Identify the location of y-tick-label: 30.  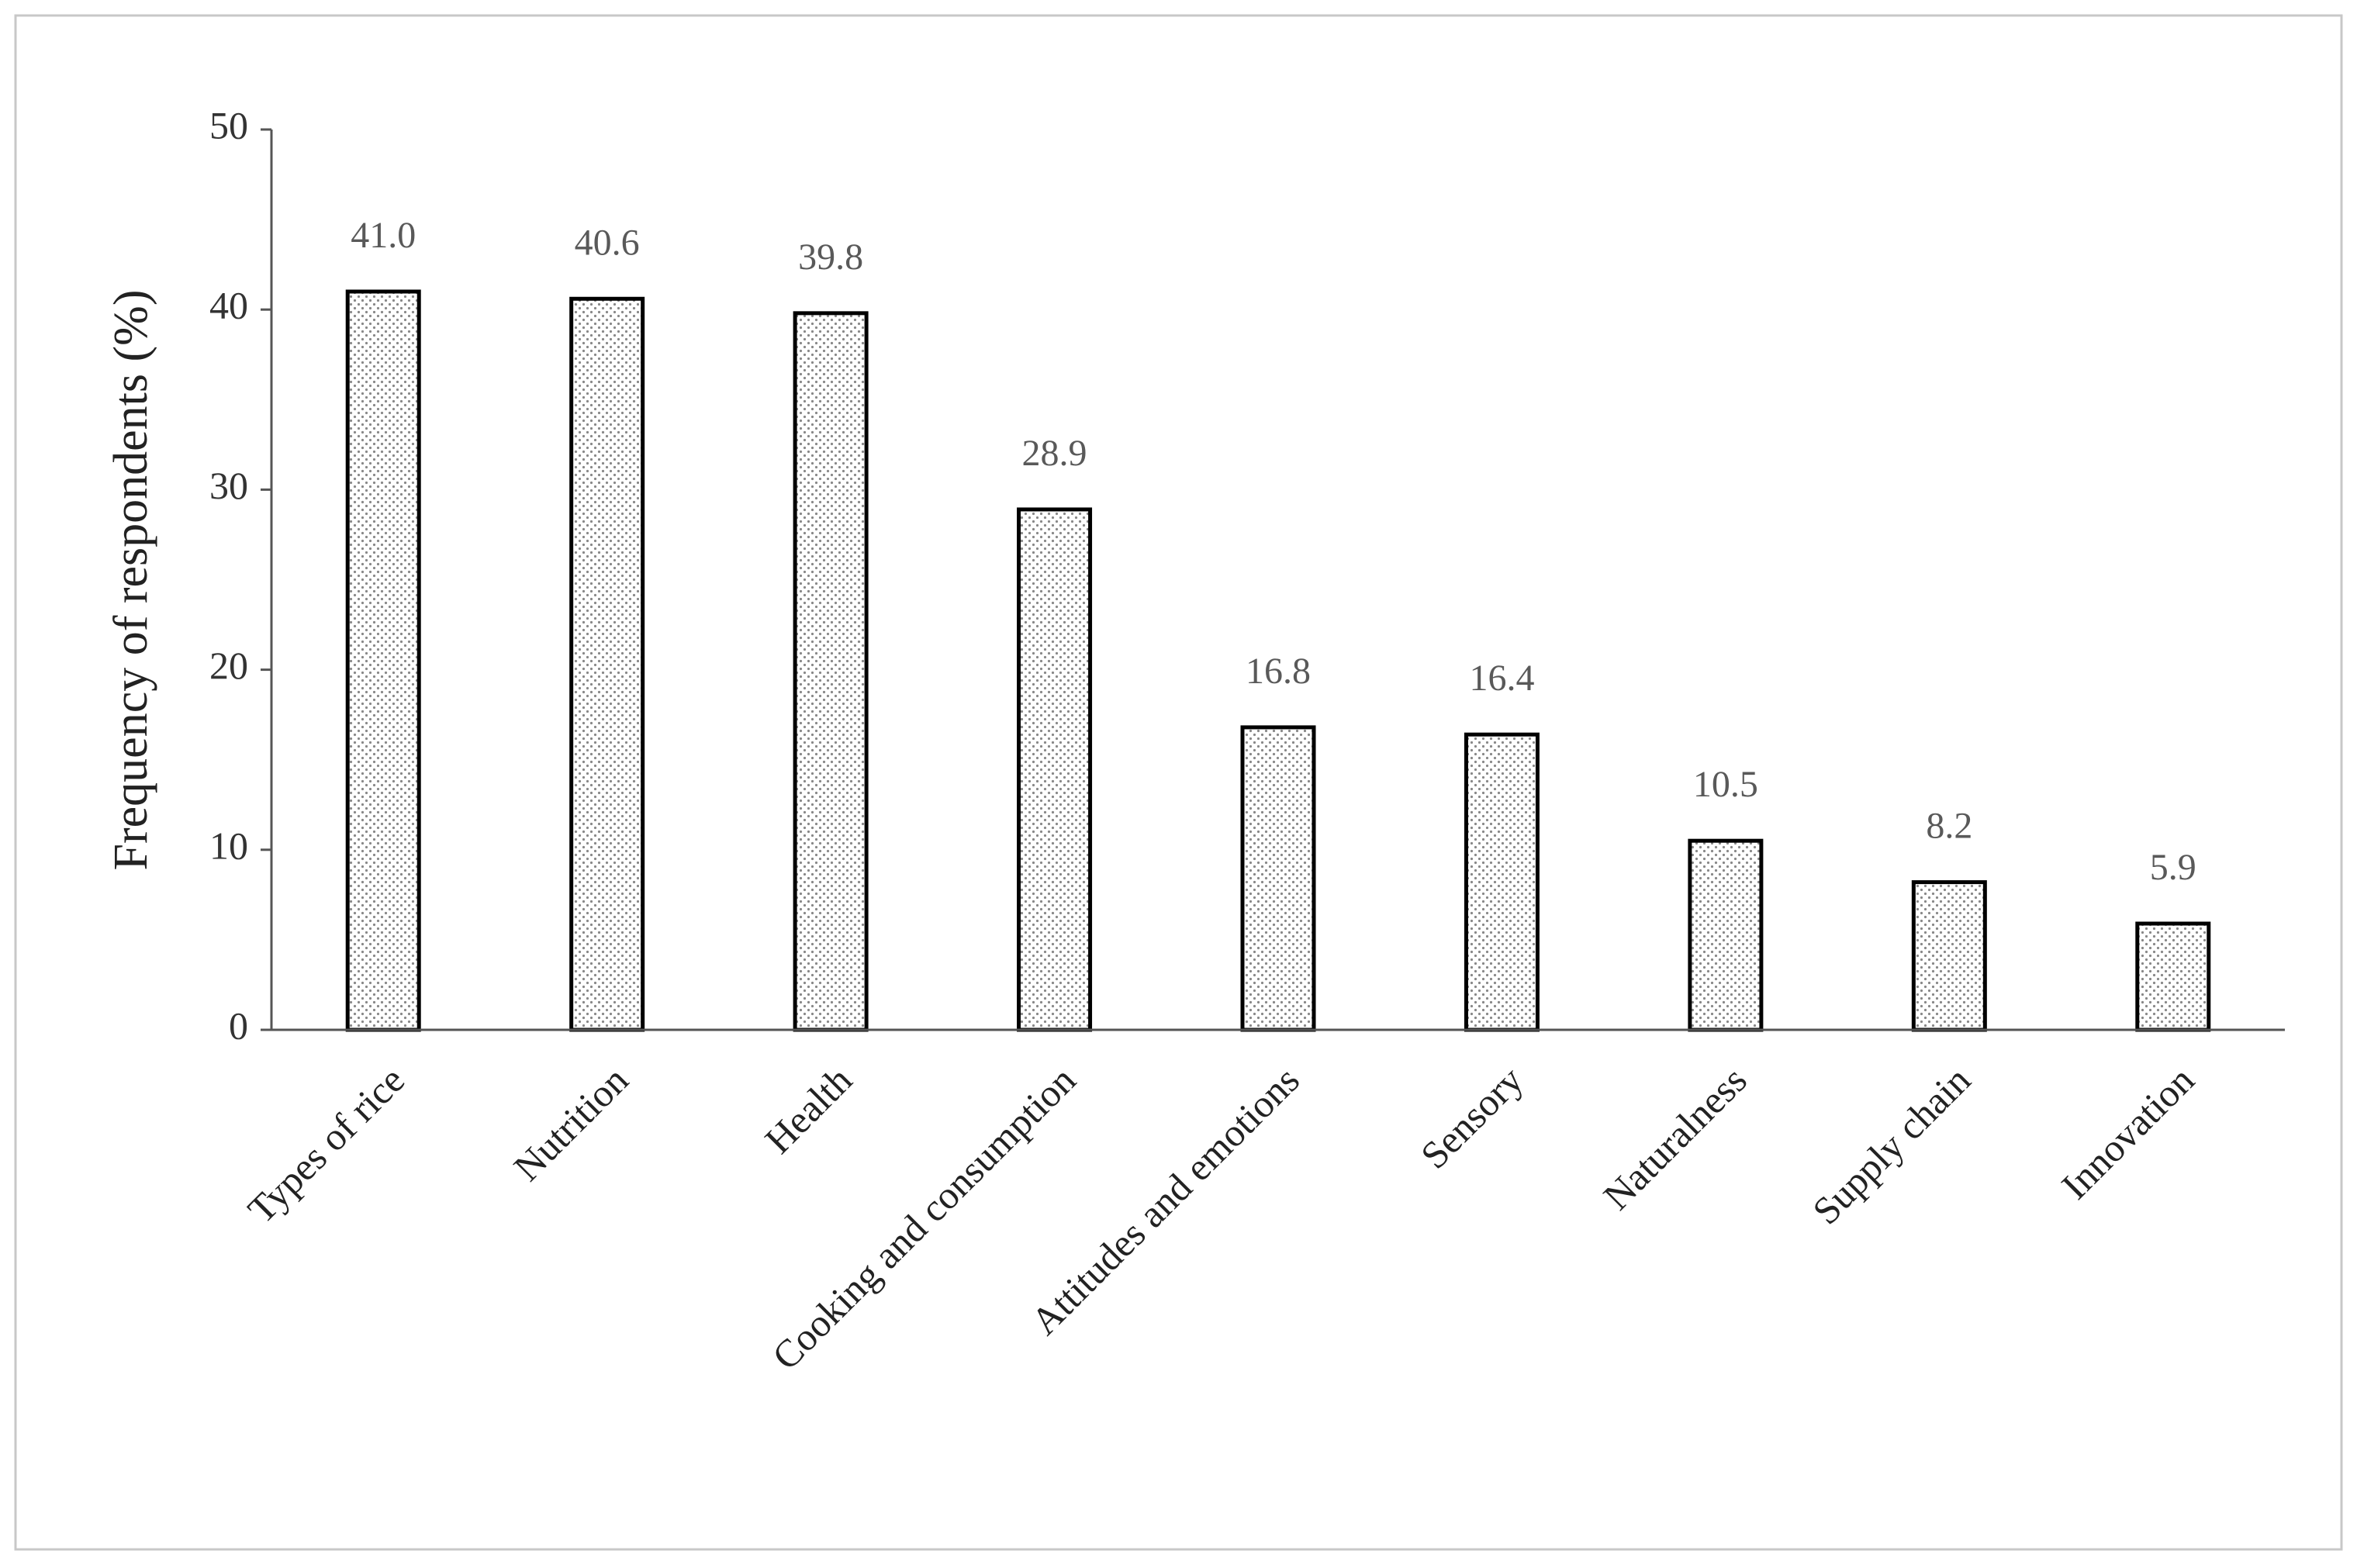
(228, 485).